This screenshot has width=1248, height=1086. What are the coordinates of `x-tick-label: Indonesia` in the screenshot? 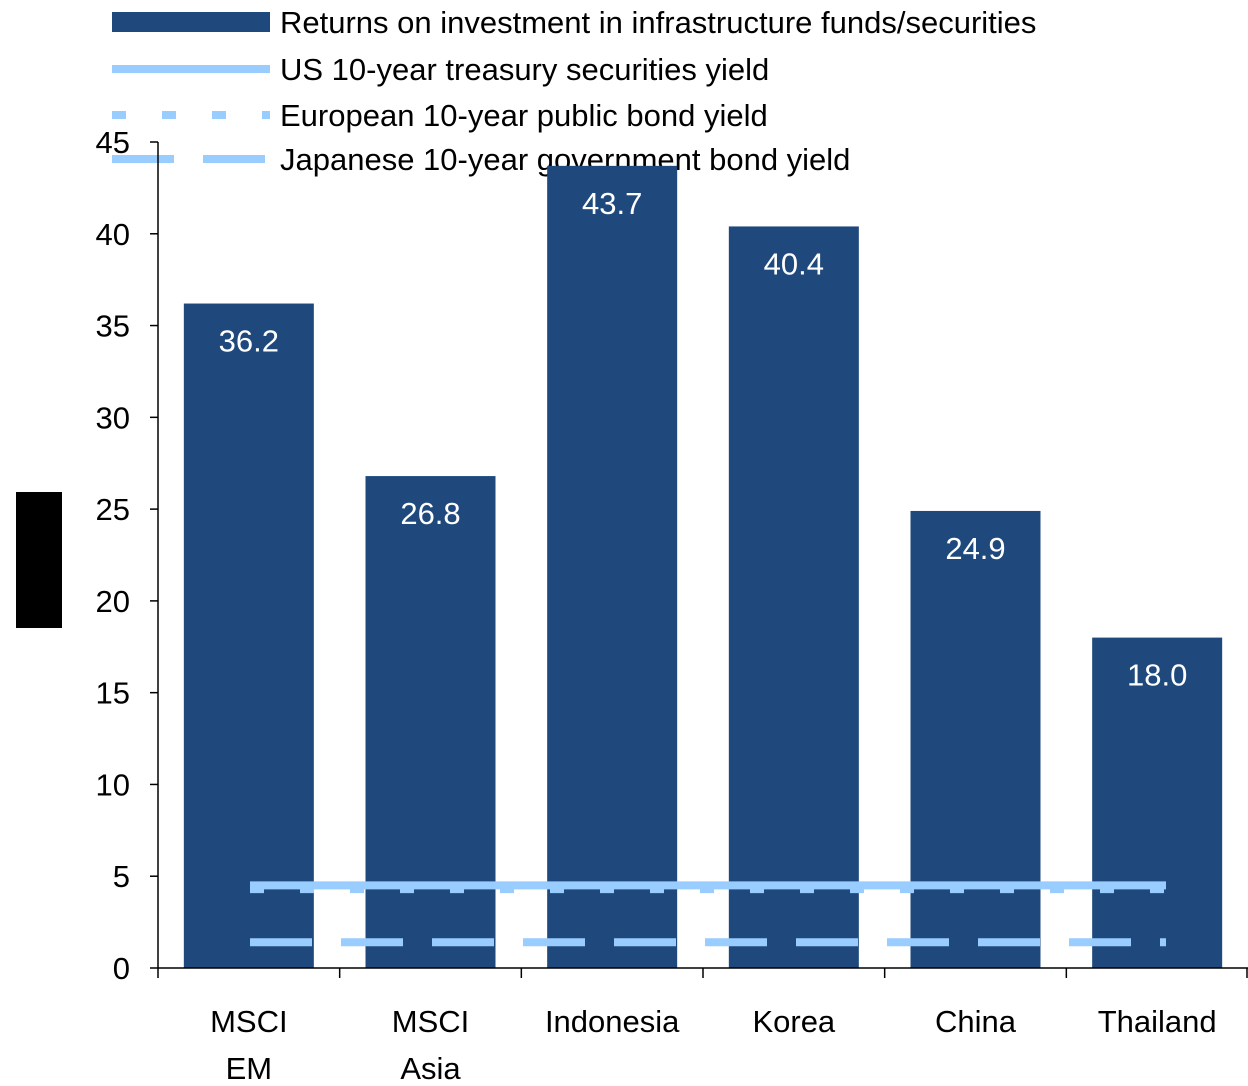 It's located at (612, 1021).